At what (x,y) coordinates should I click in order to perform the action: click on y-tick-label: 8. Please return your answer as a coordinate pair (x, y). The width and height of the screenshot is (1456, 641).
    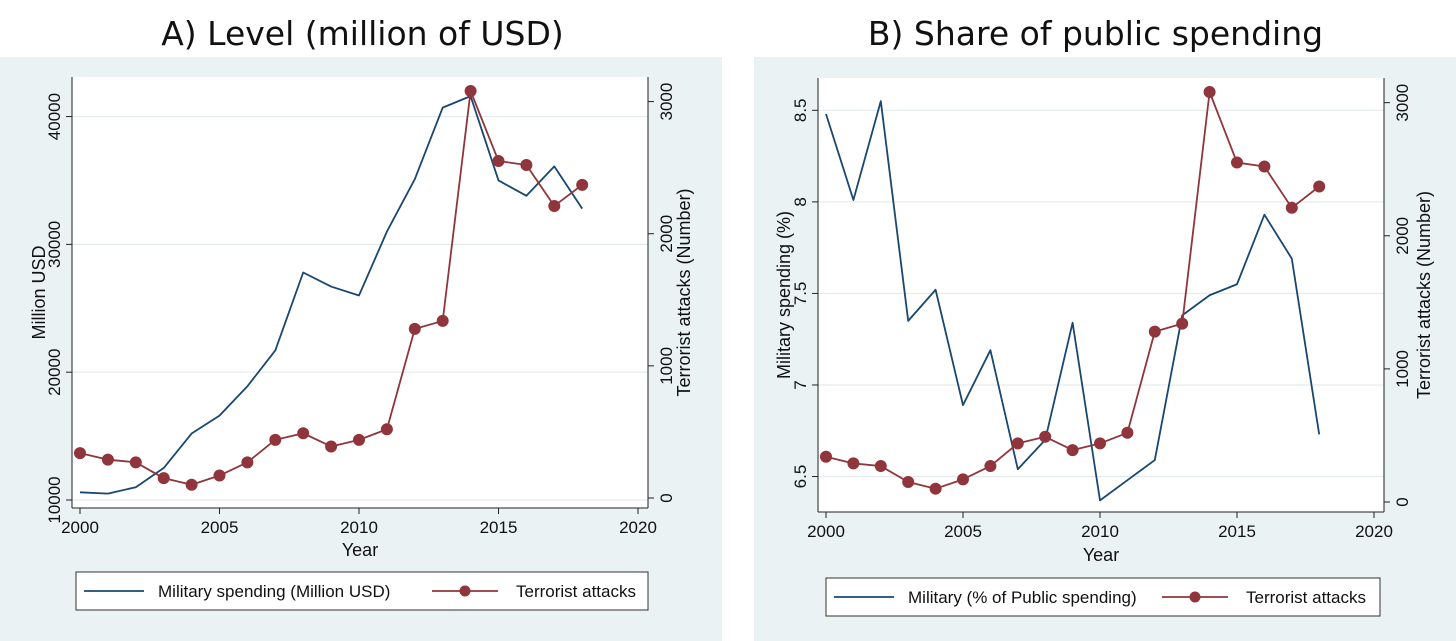
    Looking at the image, I should click on (800, 201).